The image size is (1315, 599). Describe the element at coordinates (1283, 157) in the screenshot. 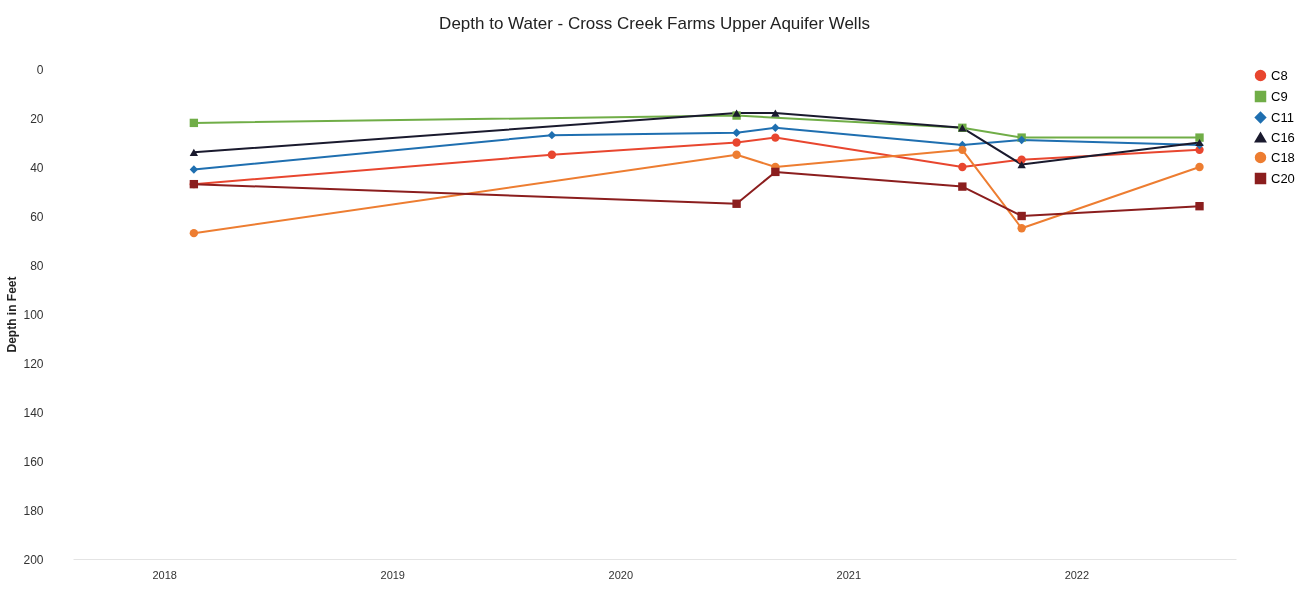

I see `legend-label: C18` at that location.